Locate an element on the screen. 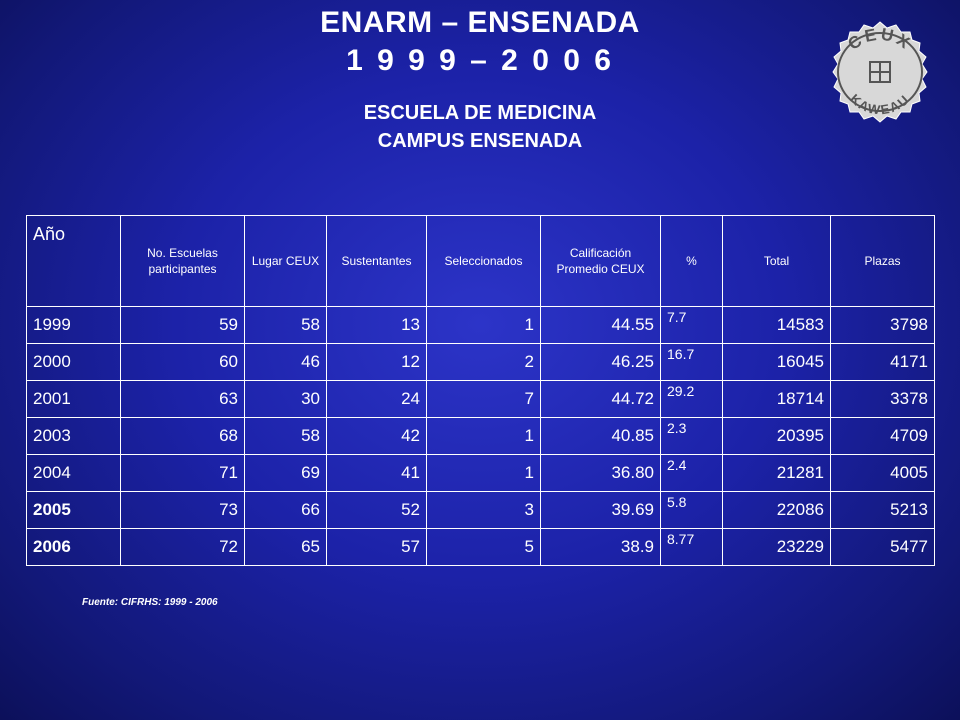  cell-rank: 69 is located at coordinates (285, 473).